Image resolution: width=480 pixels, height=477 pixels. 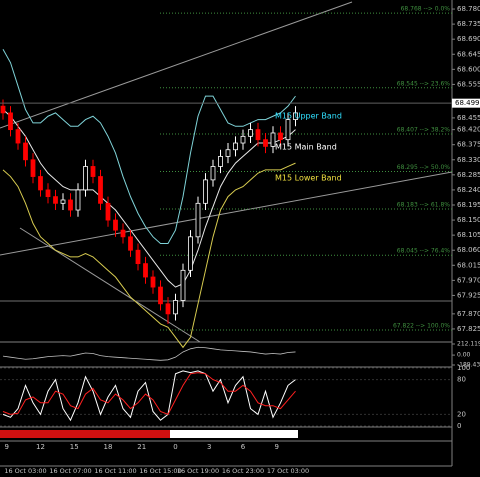 What do you see at coordinates (468, 130) in the screenshot?
I see `y-tick-label: 68.420` at bounding box center [468, 130].